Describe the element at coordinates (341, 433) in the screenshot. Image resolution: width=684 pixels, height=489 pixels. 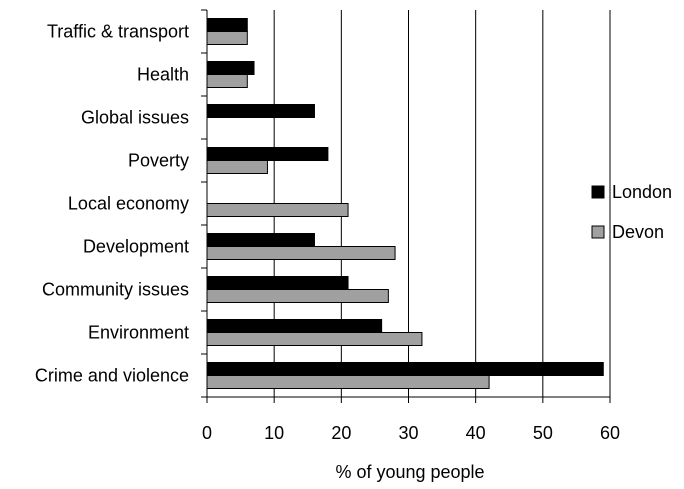
I see `x-tick-label: 20` at that location.